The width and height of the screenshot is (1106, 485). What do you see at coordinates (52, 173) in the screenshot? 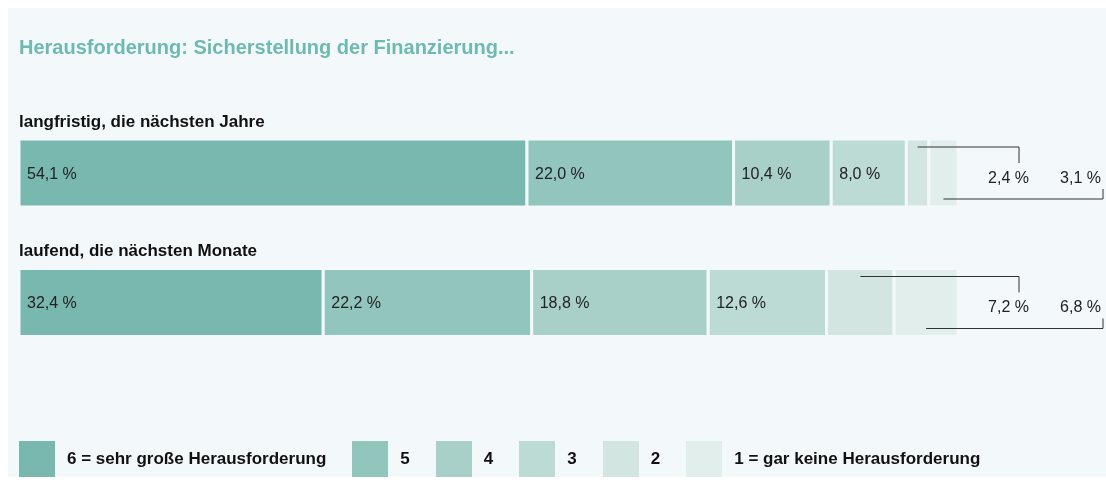
I see `data-label: 54,1 %` at bounding box center [52, 173].